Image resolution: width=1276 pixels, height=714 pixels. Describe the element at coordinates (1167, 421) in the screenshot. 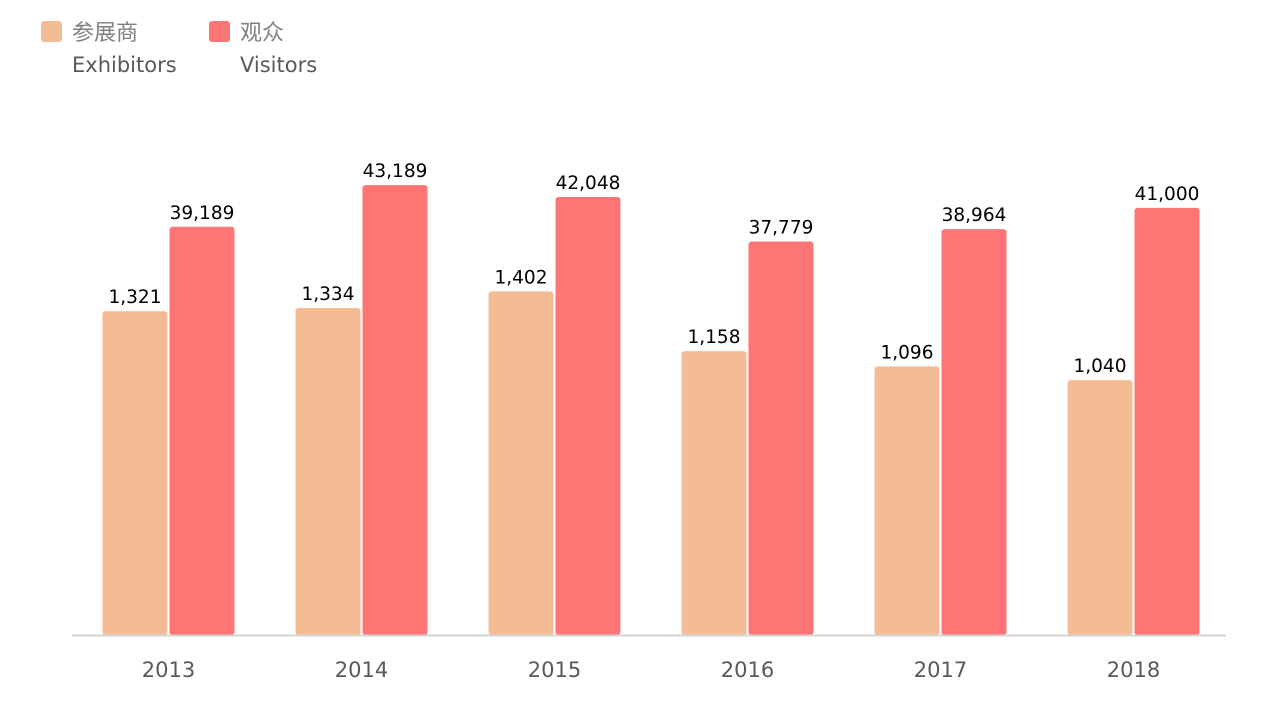

I see `bar-visitors-2018` at that location.